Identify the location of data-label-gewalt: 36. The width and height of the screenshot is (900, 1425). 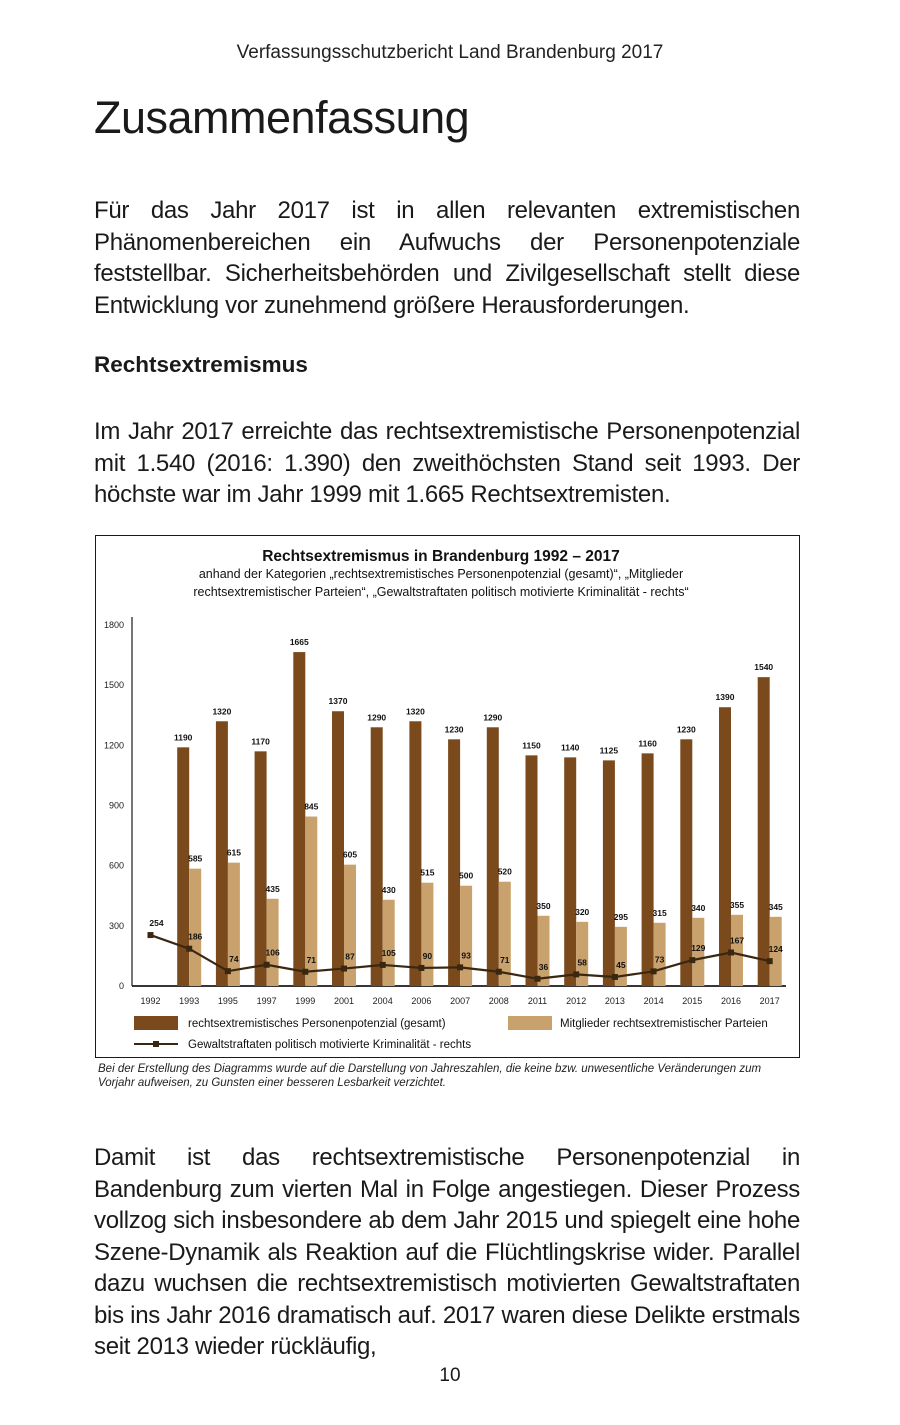
(544, 967).